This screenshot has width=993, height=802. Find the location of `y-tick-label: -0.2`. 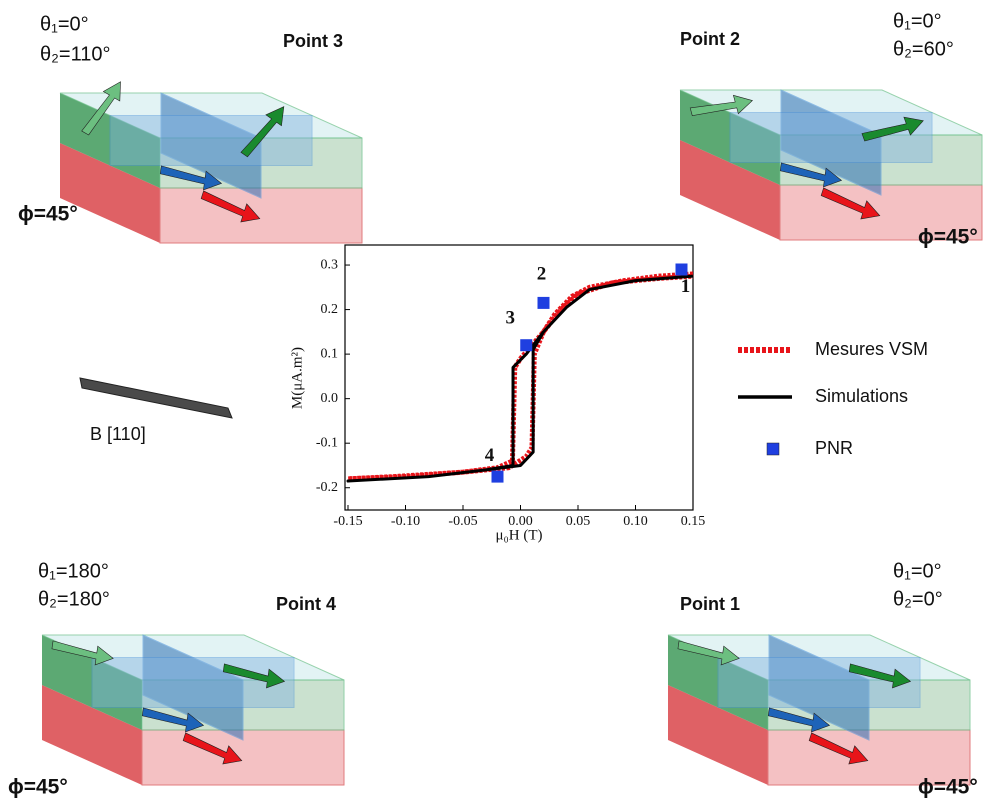

y-tick-label: -0.2 is located at coordinates (327, 487).